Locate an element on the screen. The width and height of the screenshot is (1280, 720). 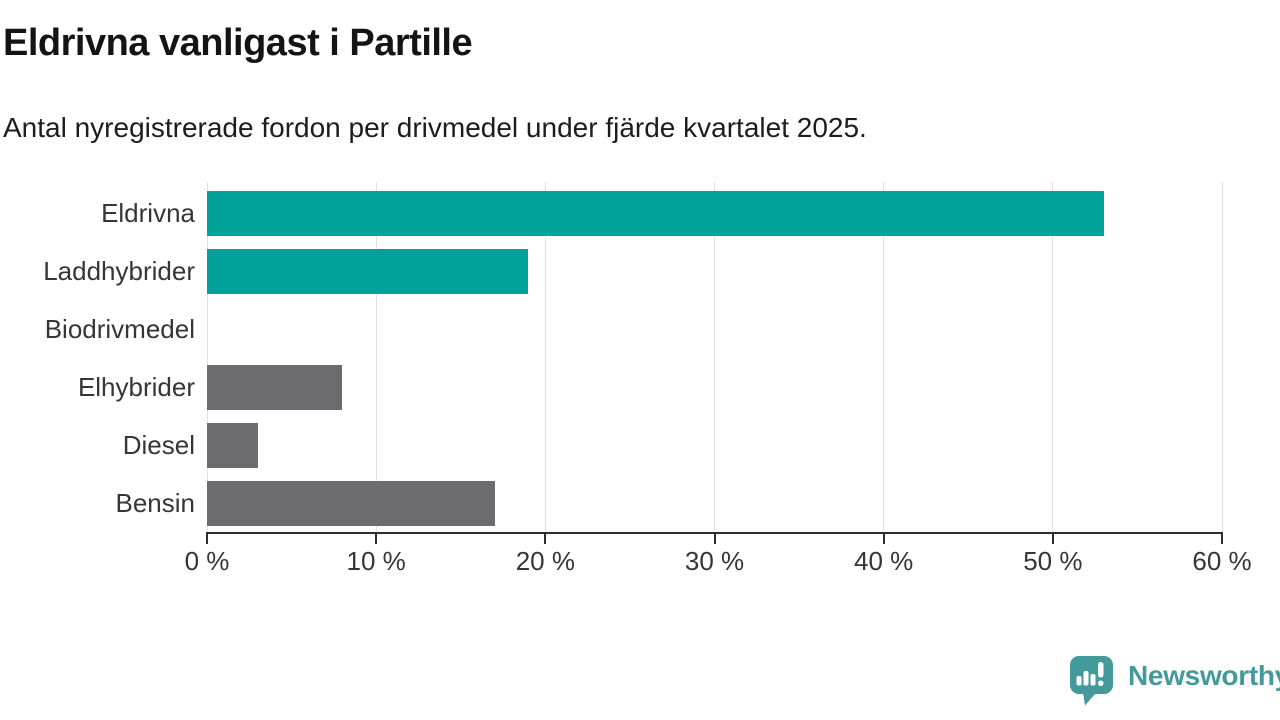
category-label: Laddhybrider is located at coordinates (119, 270).